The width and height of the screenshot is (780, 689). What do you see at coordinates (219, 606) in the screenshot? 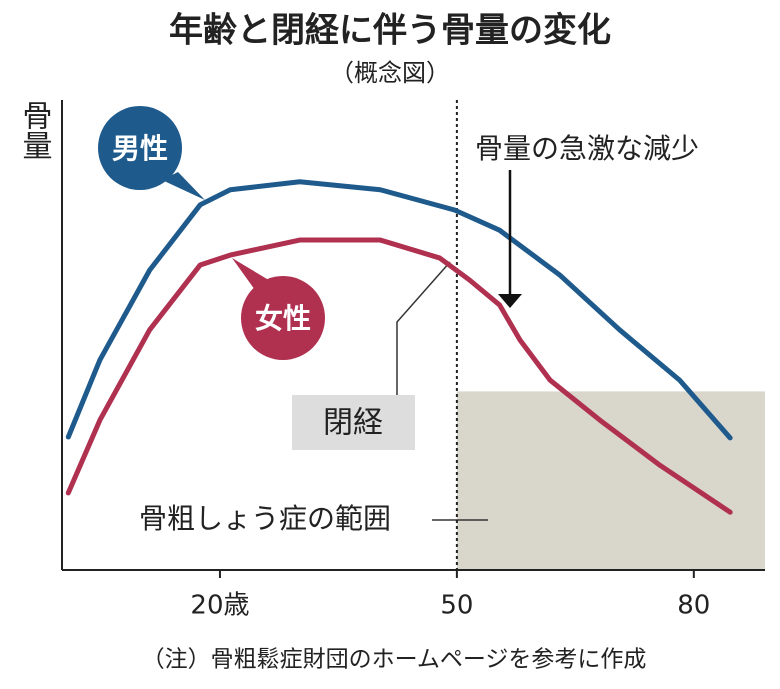
I see `x-tick-label: 20歳` at bounding box center [219, 606].